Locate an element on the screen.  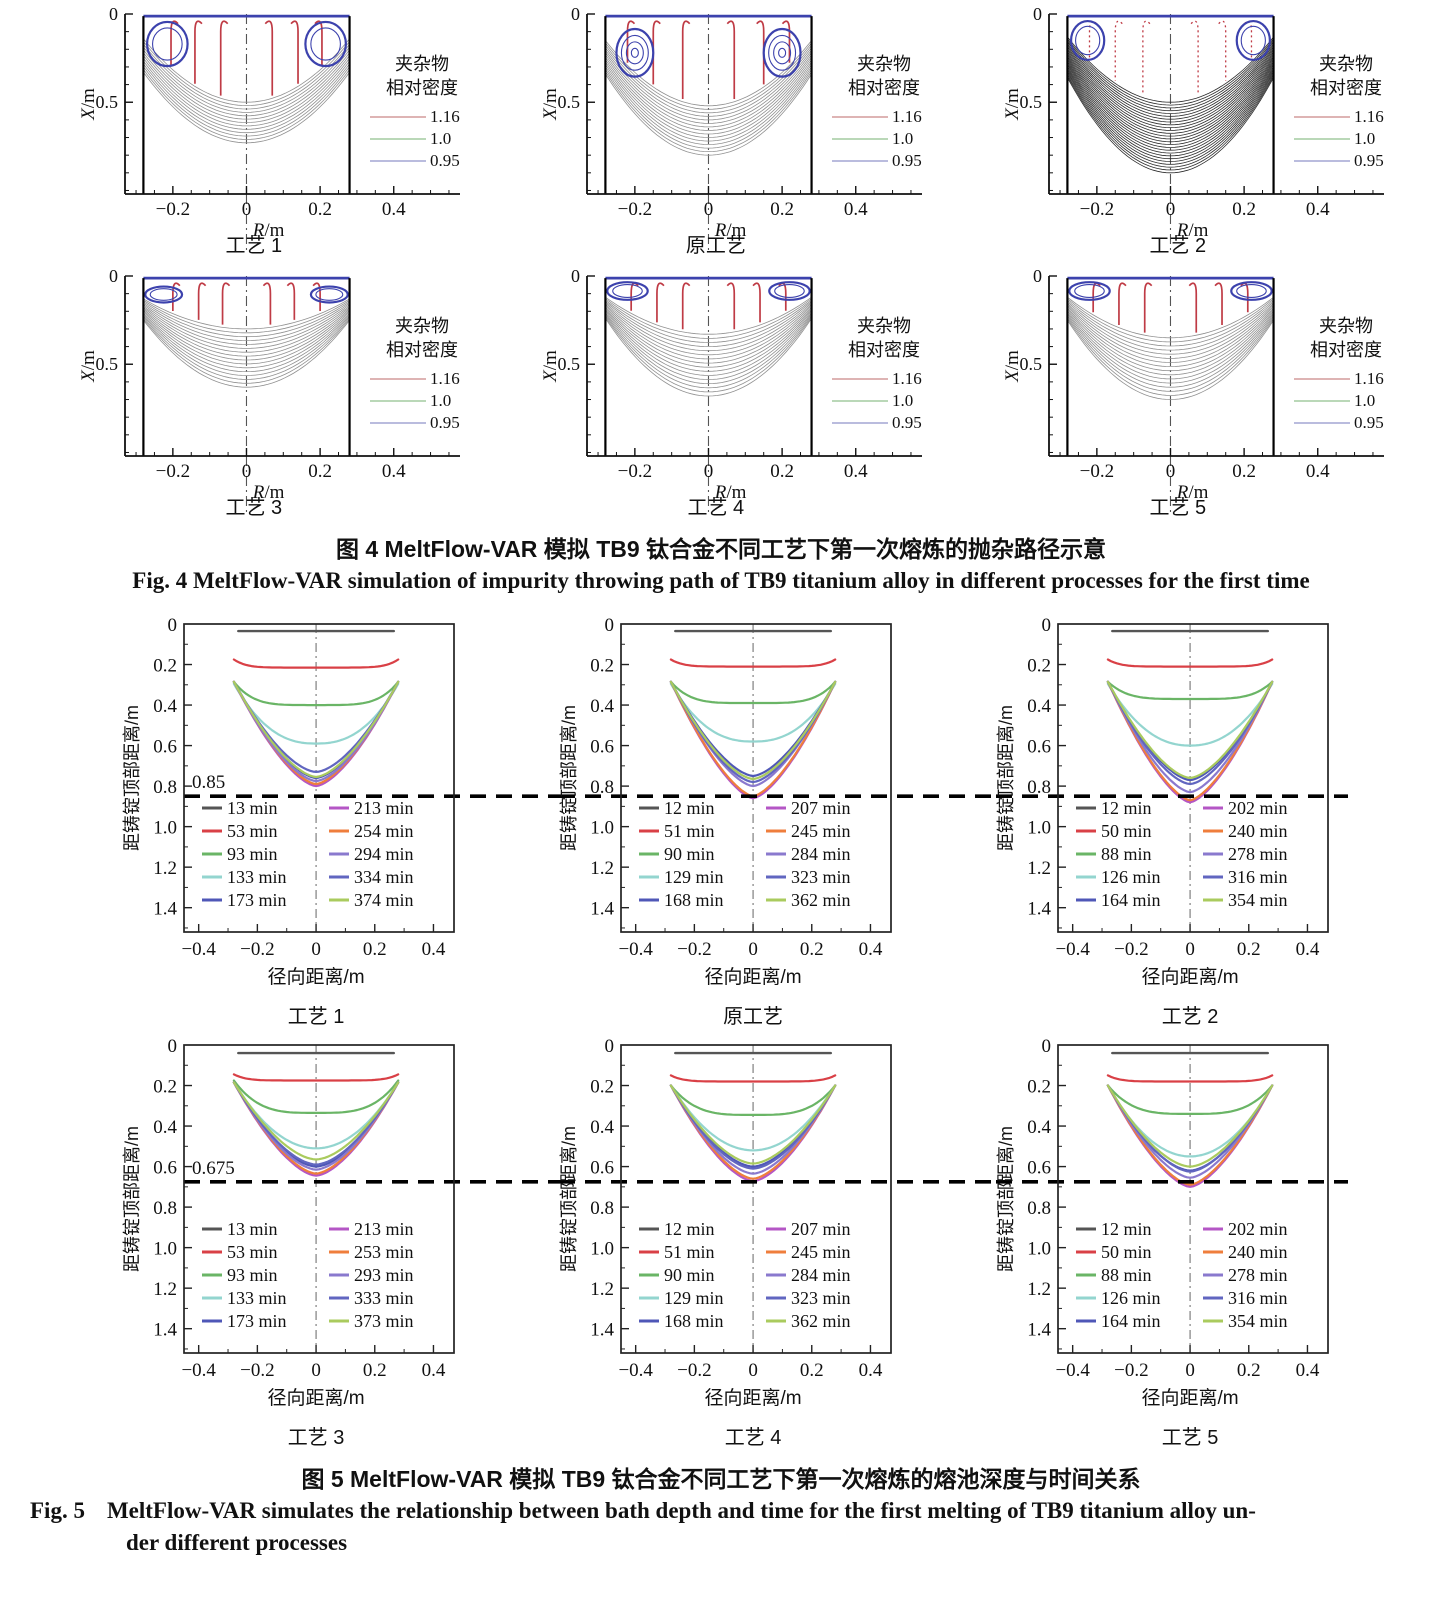
svg-text: 284 min is located at coordinates (821, 1275).